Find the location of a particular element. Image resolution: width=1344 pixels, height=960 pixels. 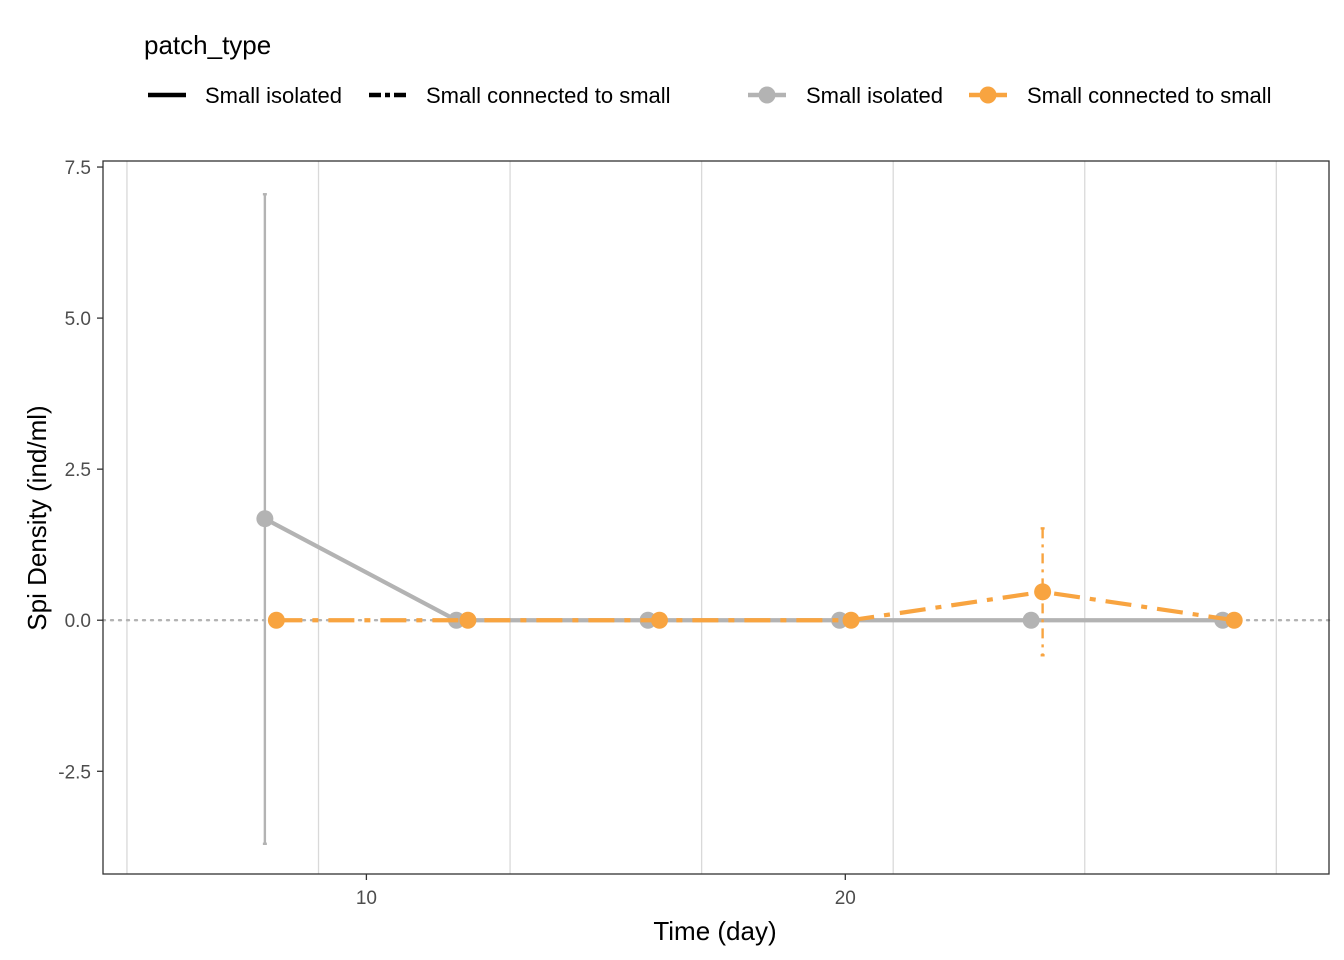

y-tick-label: -2.5 is located at coordinates (74, 772).